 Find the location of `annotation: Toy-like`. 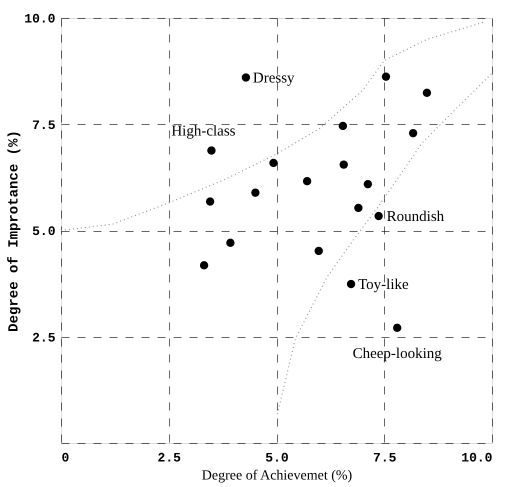

annotation: Toy-like is located at coordinates (384, 285).